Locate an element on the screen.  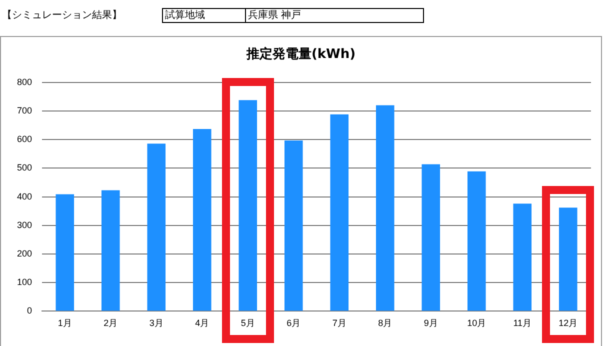
text: 【シミュレーション結果】 is located at coordinates (62, 15).